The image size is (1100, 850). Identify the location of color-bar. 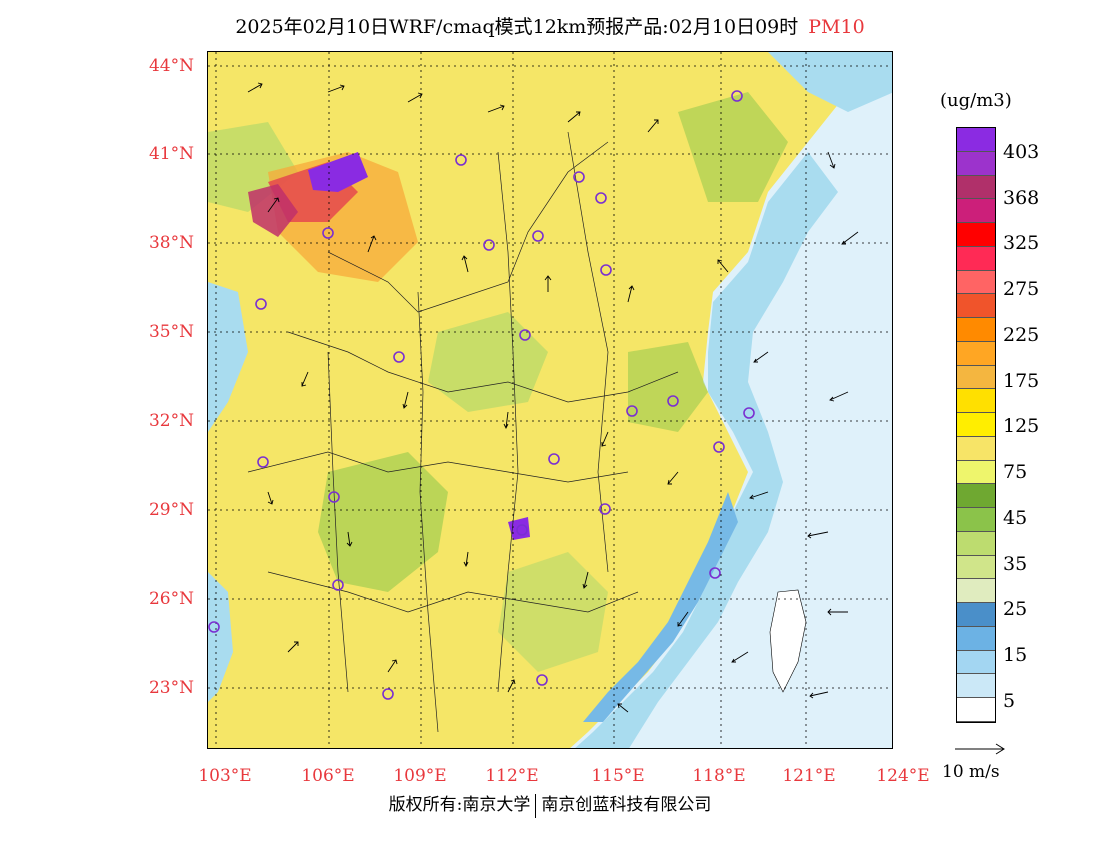
(976, 425).